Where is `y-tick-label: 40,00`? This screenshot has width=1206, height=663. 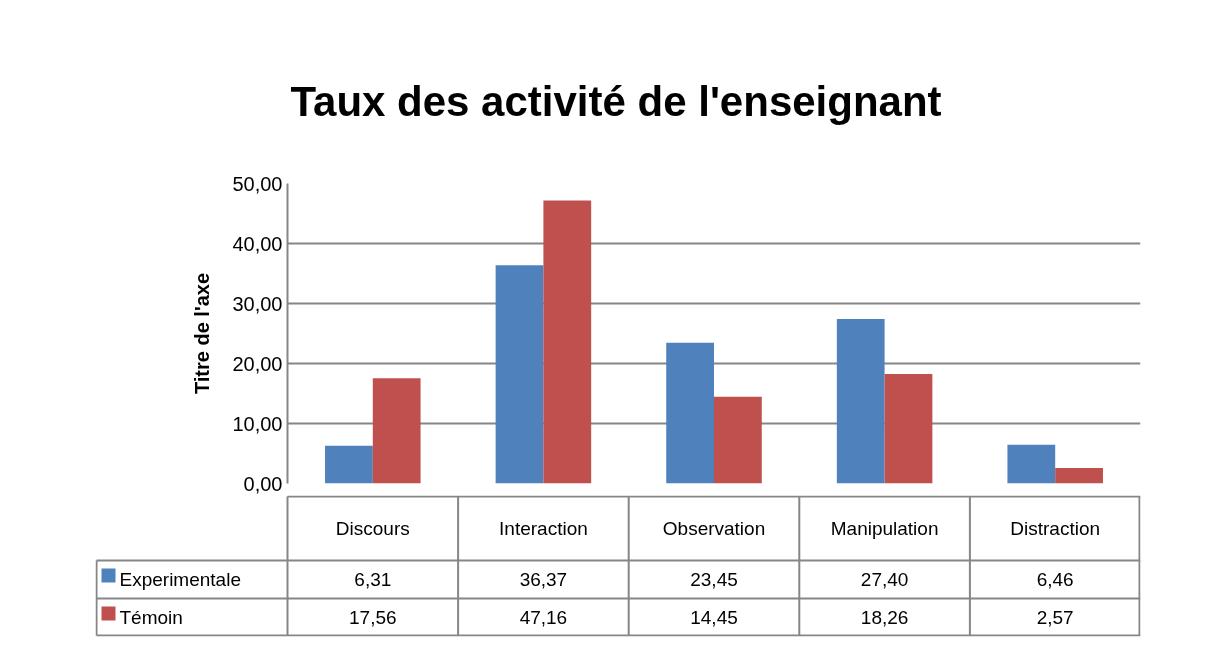
y-tick-label: 40,00 is located at coordinates (257, 243).